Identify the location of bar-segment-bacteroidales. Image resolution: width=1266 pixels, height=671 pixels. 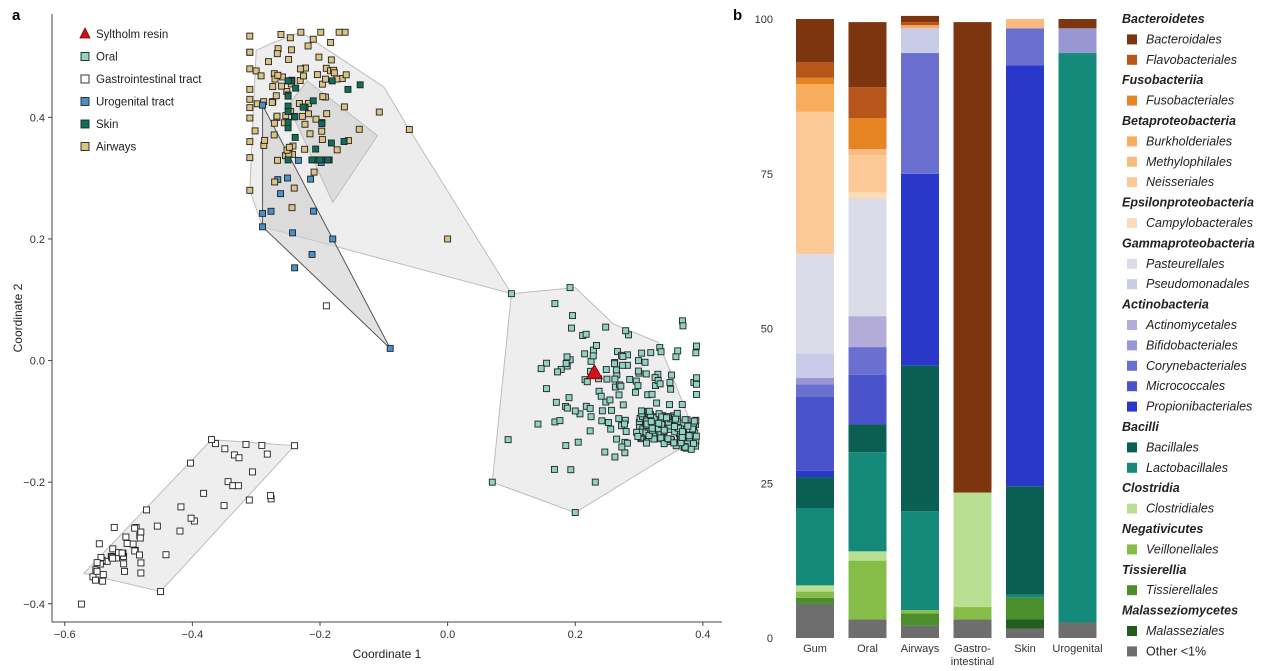
(1078, 23).